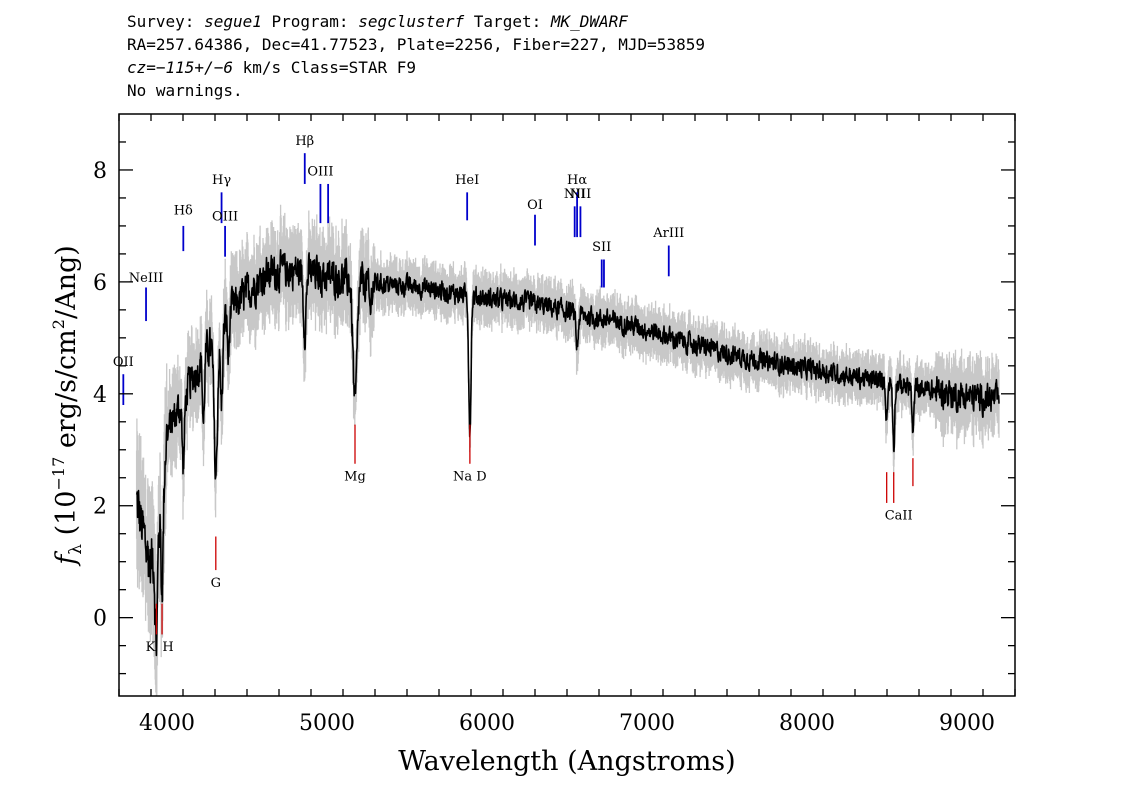 The image size is (1134, 810). What do you see at coordinates (66, 517) in the screenshot?
I see `y-axis-unit: (10` at bounding box center [66, 517].